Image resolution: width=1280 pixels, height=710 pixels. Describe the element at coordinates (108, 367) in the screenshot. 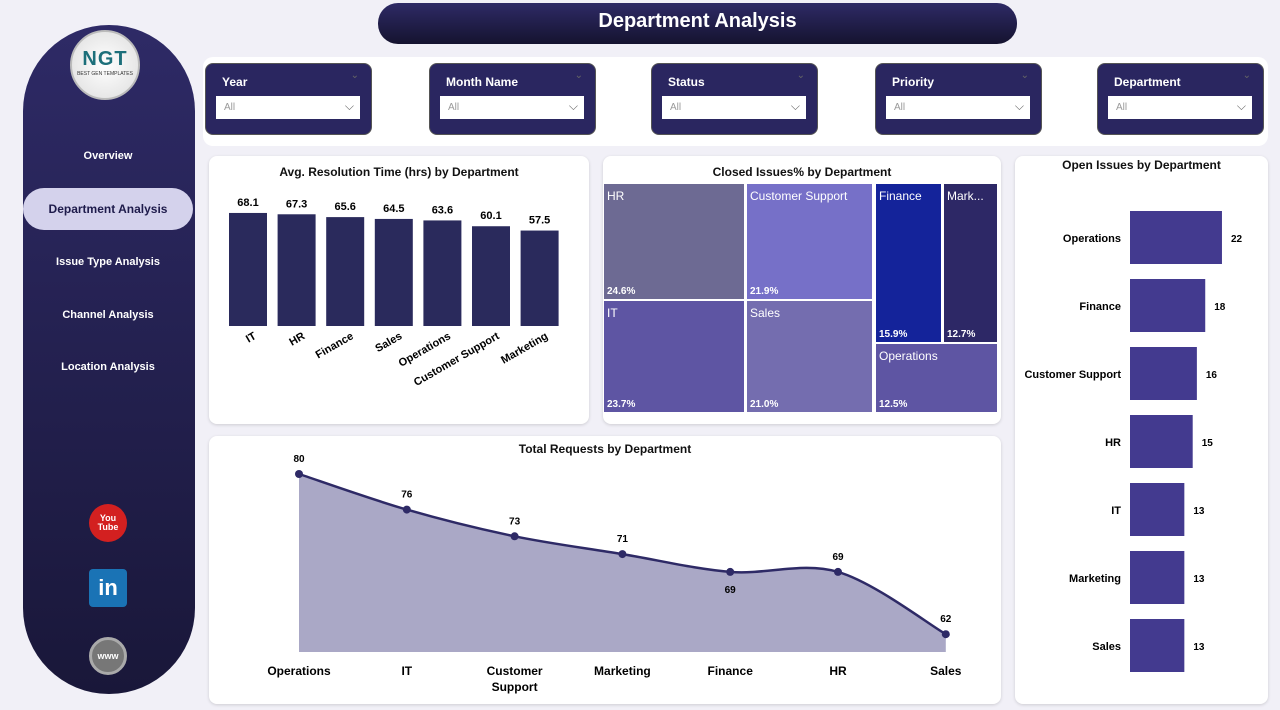

I see `nav-location-analysis: Location Analysis` at that location.